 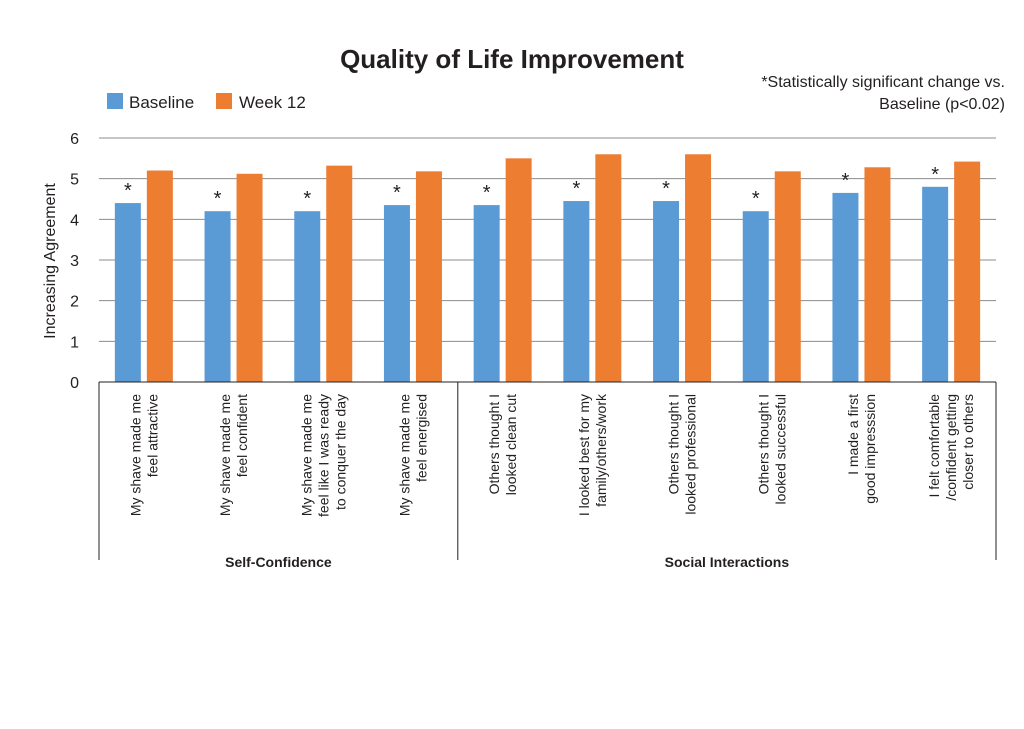 I want to click on y-axis-ticks: 0 1 2 3 4 5 6, so click(x=74, y=261).